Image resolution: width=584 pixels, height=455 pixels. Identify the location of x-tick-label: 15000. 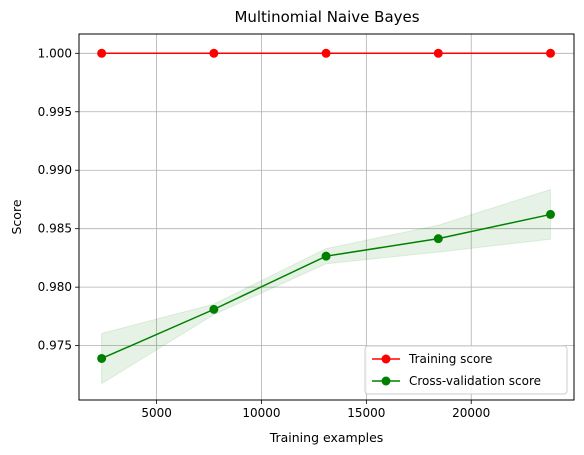
(366, 413).